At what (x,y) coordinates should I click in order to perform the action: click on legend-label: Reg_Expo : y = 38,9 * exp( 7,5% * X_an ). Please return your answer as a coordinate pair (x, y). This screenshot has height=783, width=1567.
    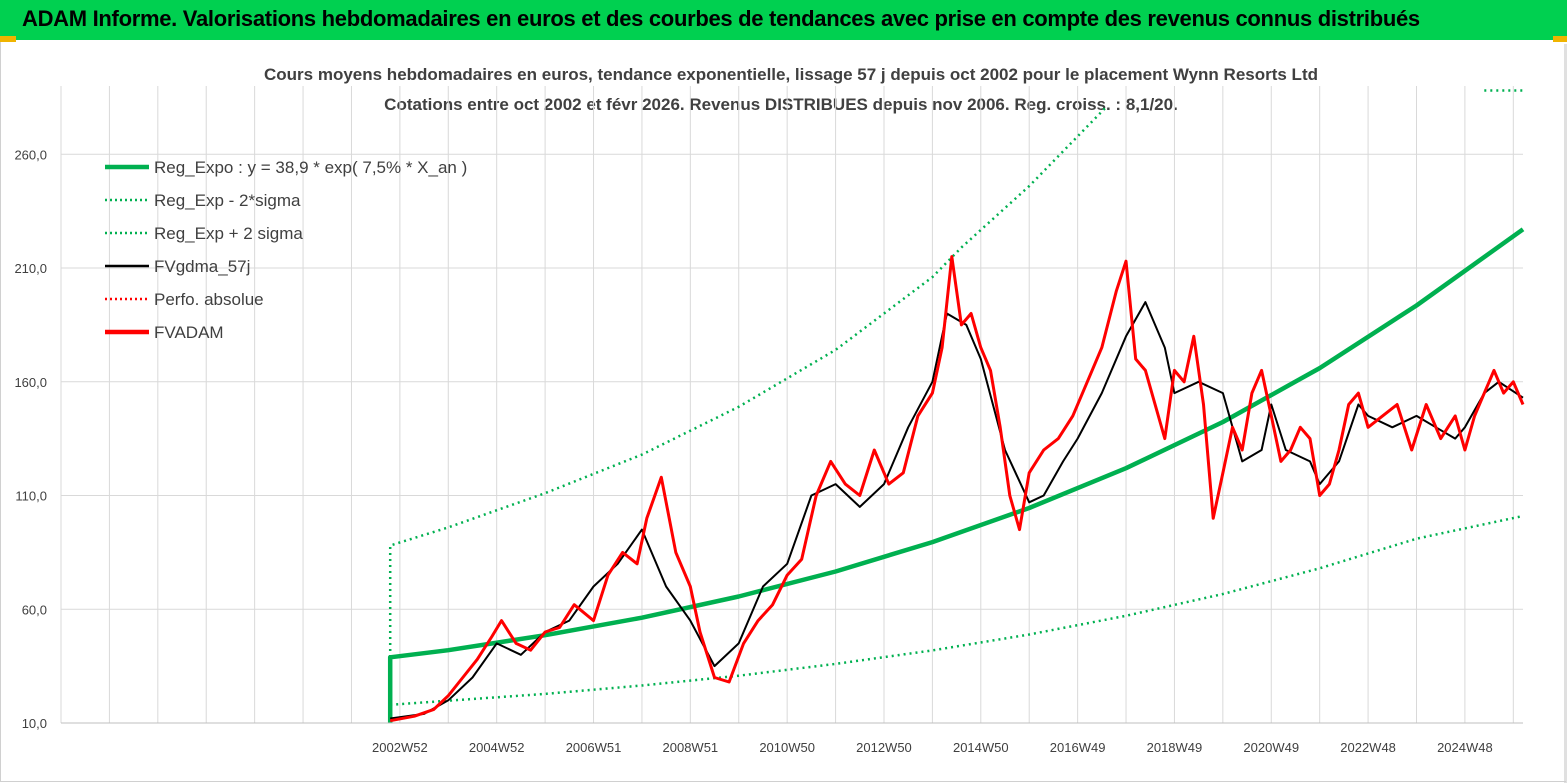
    Looking at the image, I should click on (310, 167).